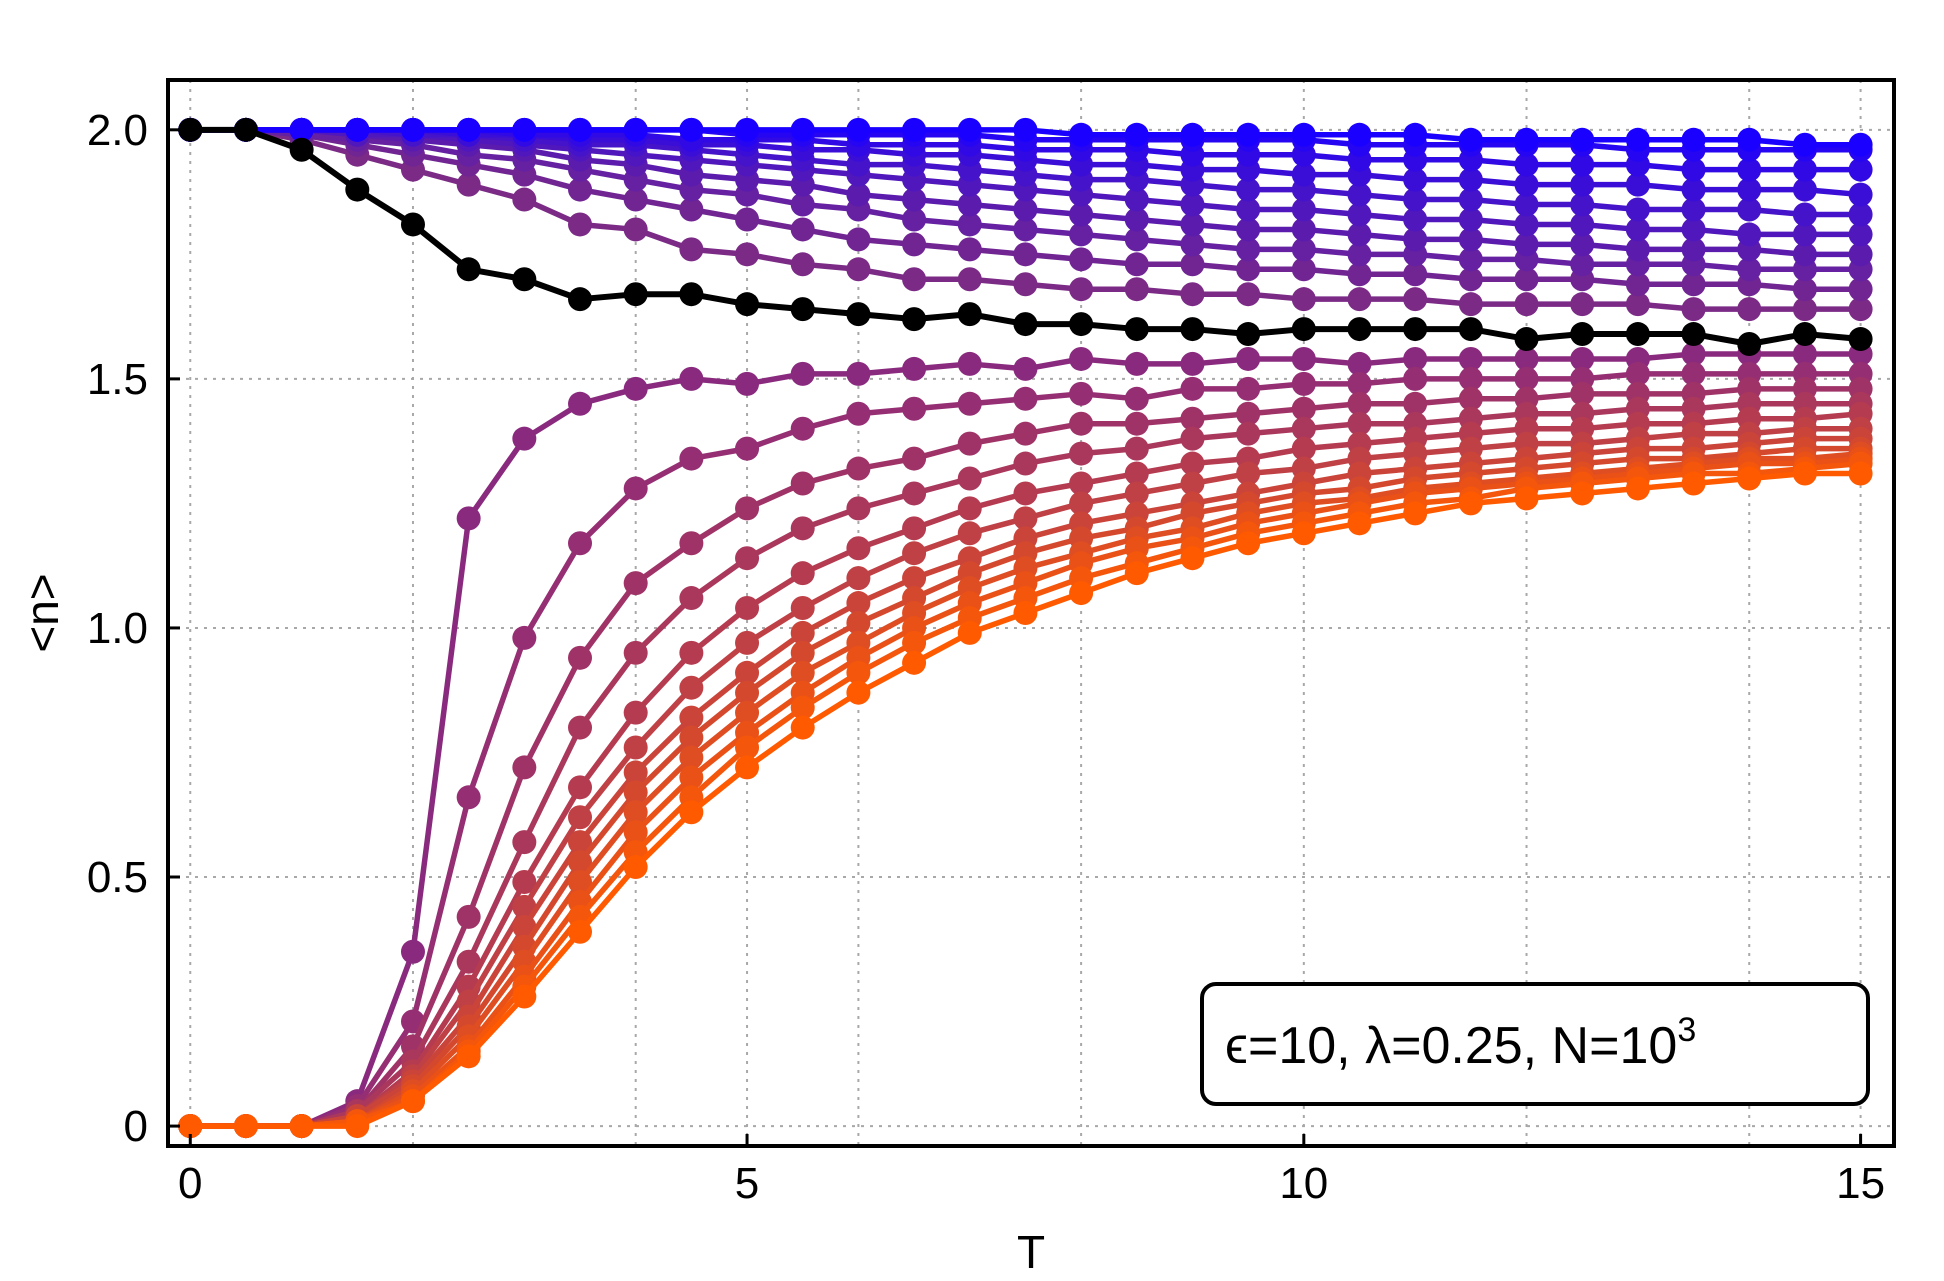 The width and height of the screenshot is (1944, 1281). Describe the element at coordinates (117, 130) in the screenshot. I see `y-tick-label: 2.0` at that location.